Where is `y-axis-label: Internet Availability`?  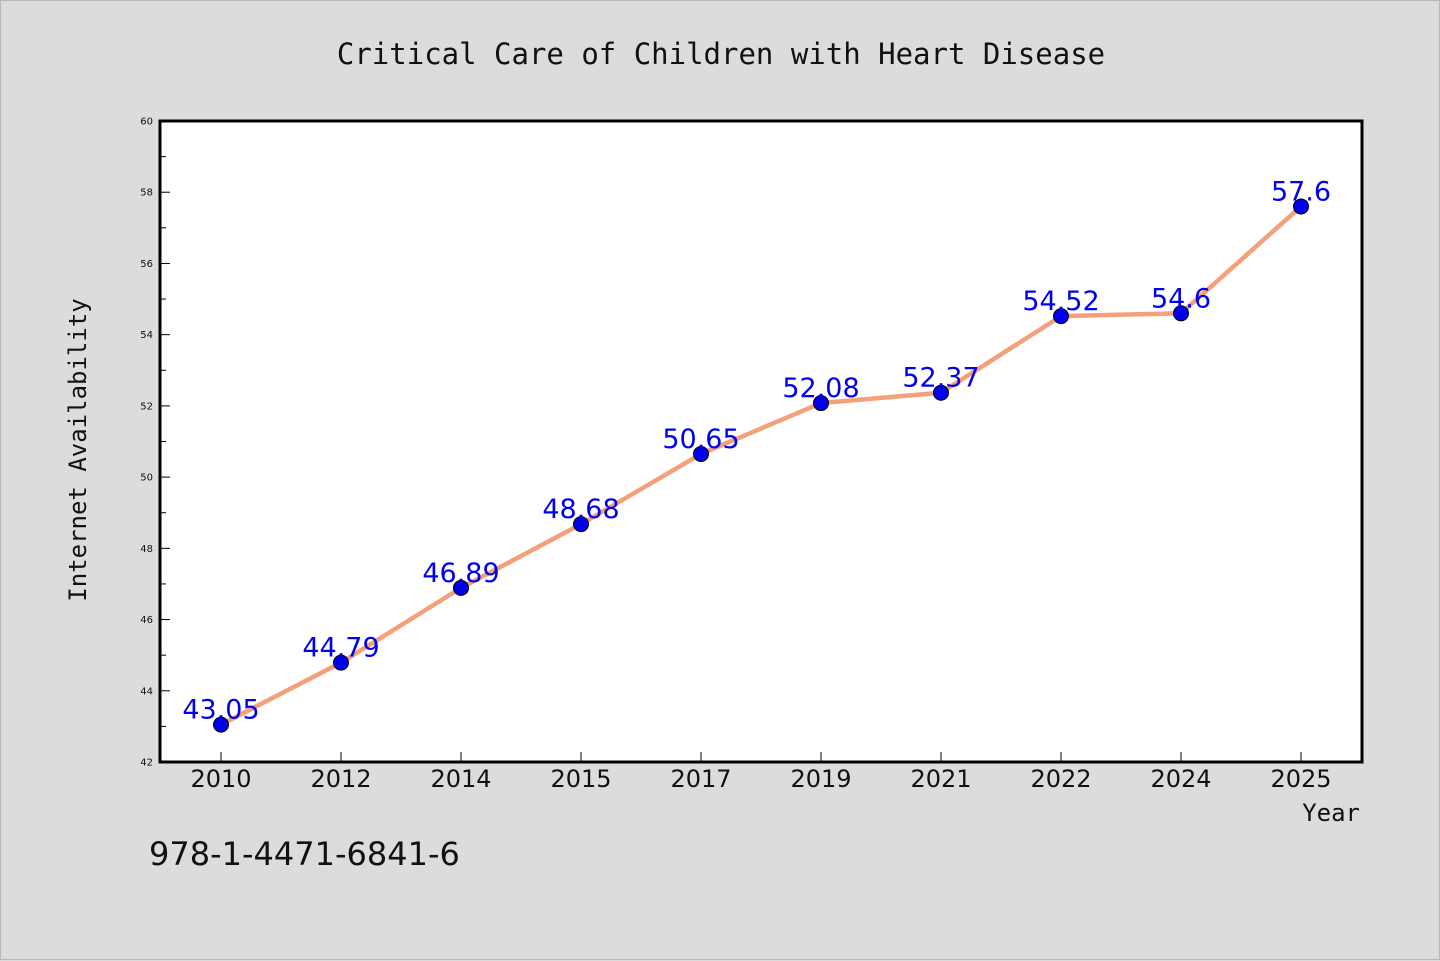
y-axis-label: Internet Availability is located at coordinates (78, 449).